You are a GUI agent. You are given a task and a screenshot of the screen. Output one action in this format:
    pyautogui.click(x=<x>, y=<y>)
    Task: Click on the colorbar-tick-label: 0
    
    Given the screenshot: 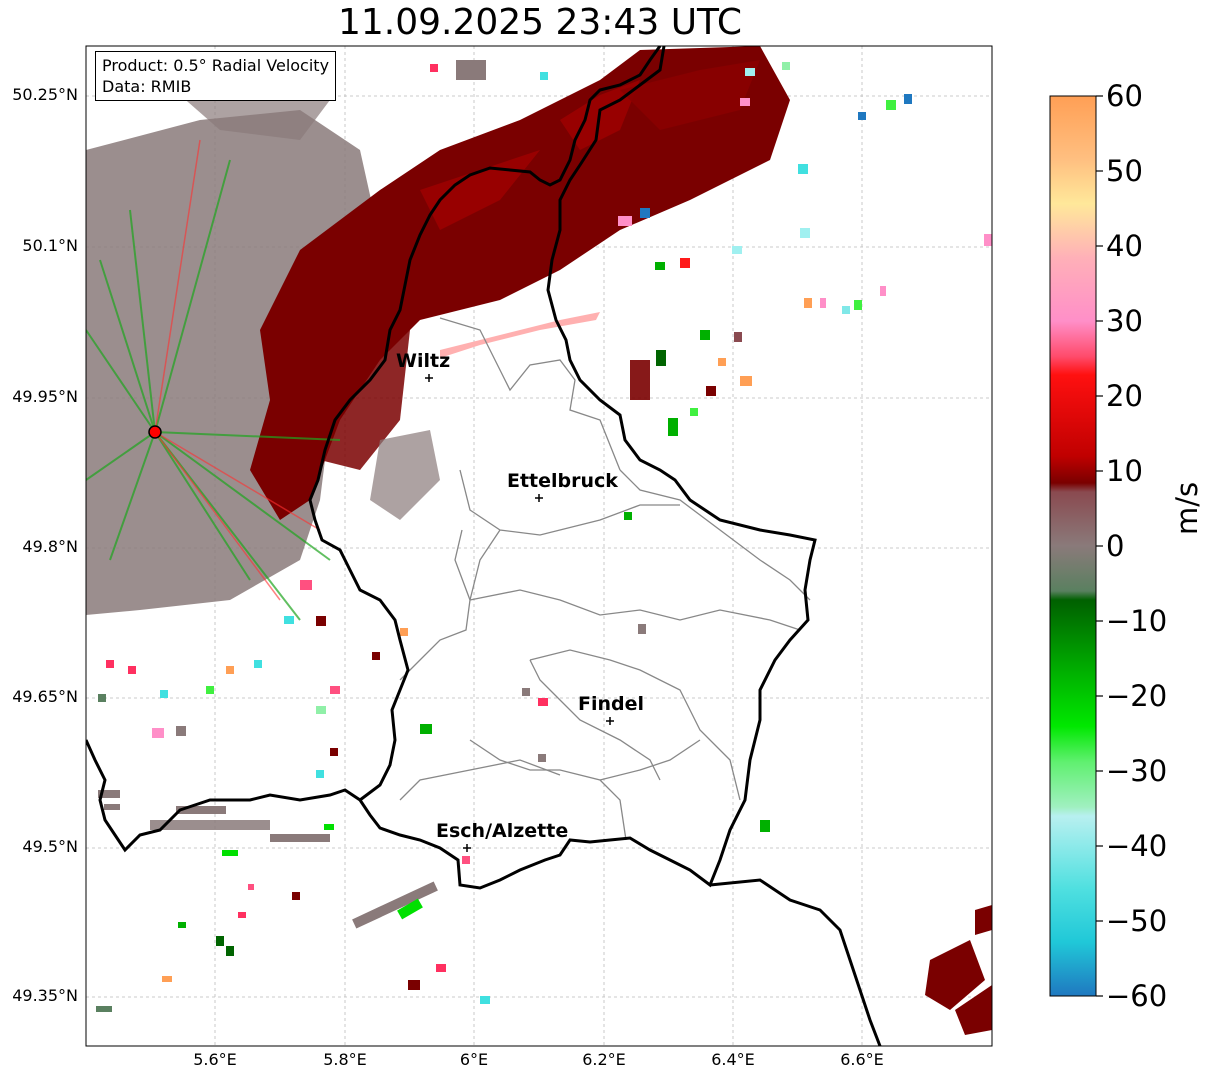 What is the action you would take?
    pyautogui.click(x=1115, y=546)
    